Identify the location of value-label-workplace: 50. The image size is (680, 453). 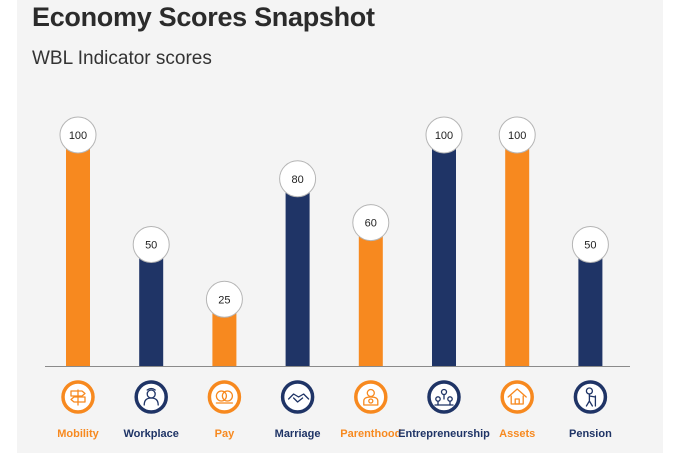
(151, 246).